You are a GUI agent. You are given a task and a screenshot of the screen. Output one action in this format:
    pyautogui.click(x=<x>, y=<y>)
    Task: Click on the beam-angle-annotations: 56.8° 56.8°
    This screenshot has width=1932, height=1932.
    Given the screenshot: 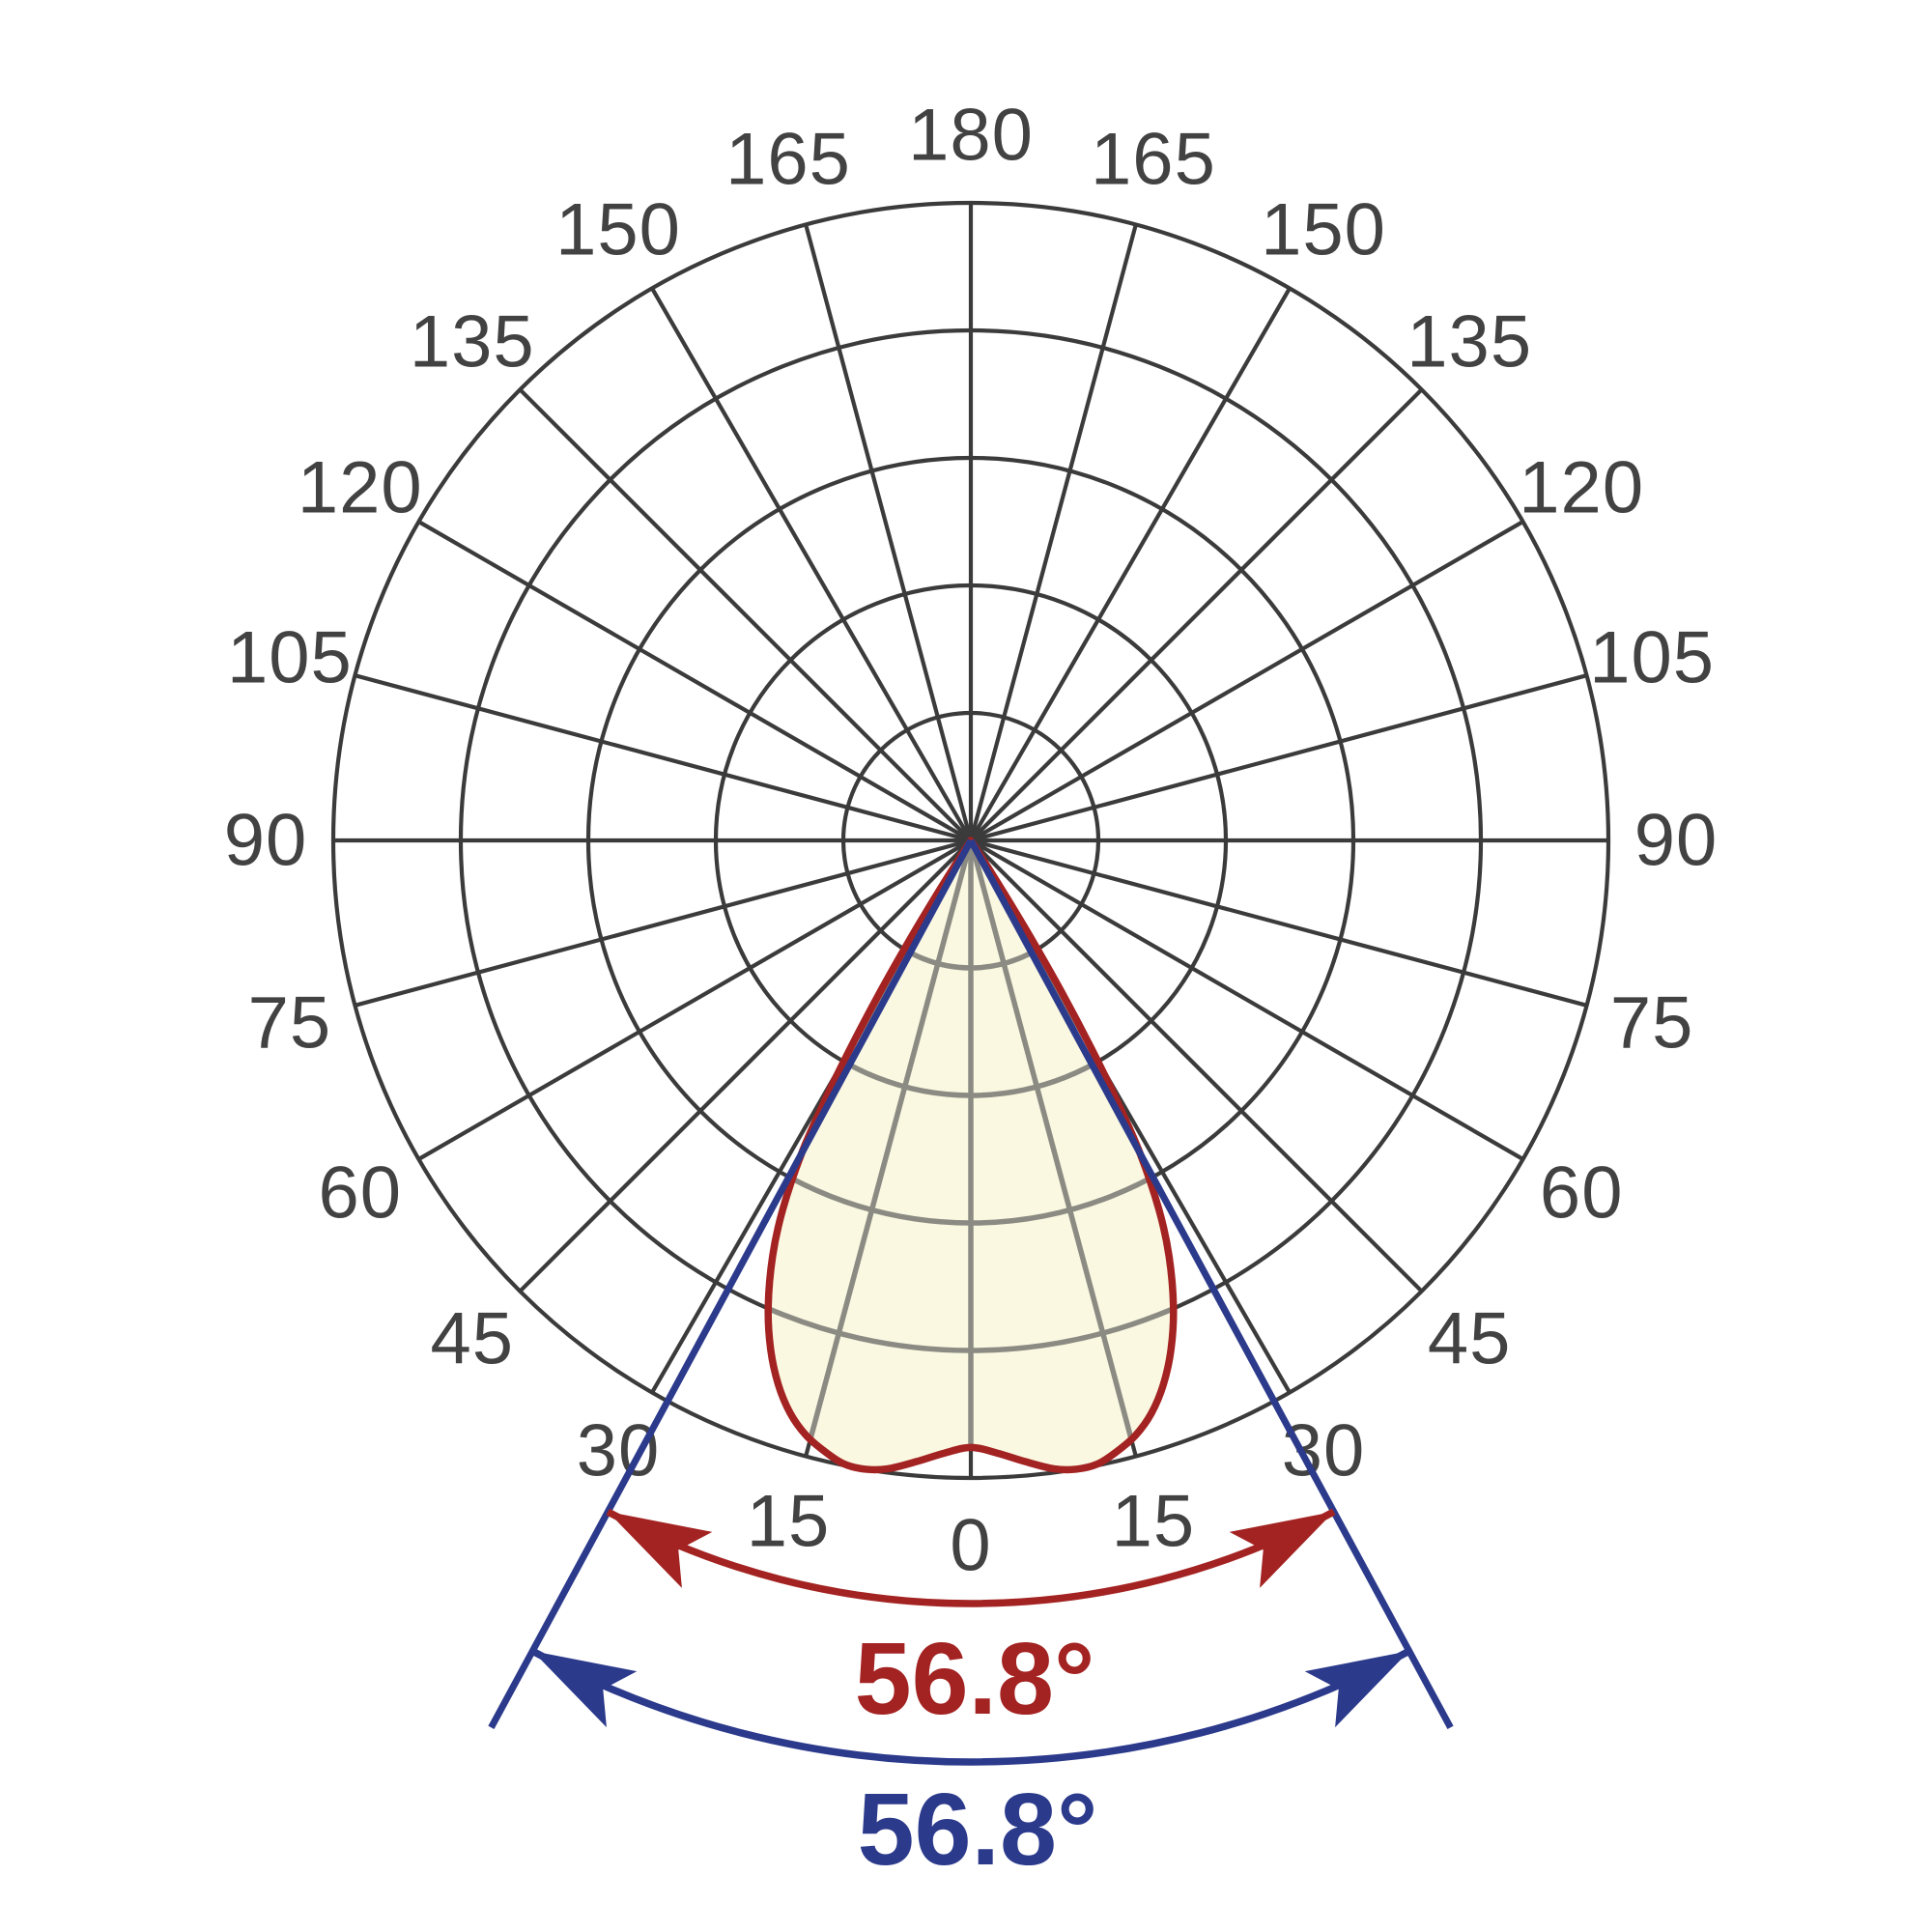 What is the action you would take?
    pyautogui.click(x=976, y=1754)
    